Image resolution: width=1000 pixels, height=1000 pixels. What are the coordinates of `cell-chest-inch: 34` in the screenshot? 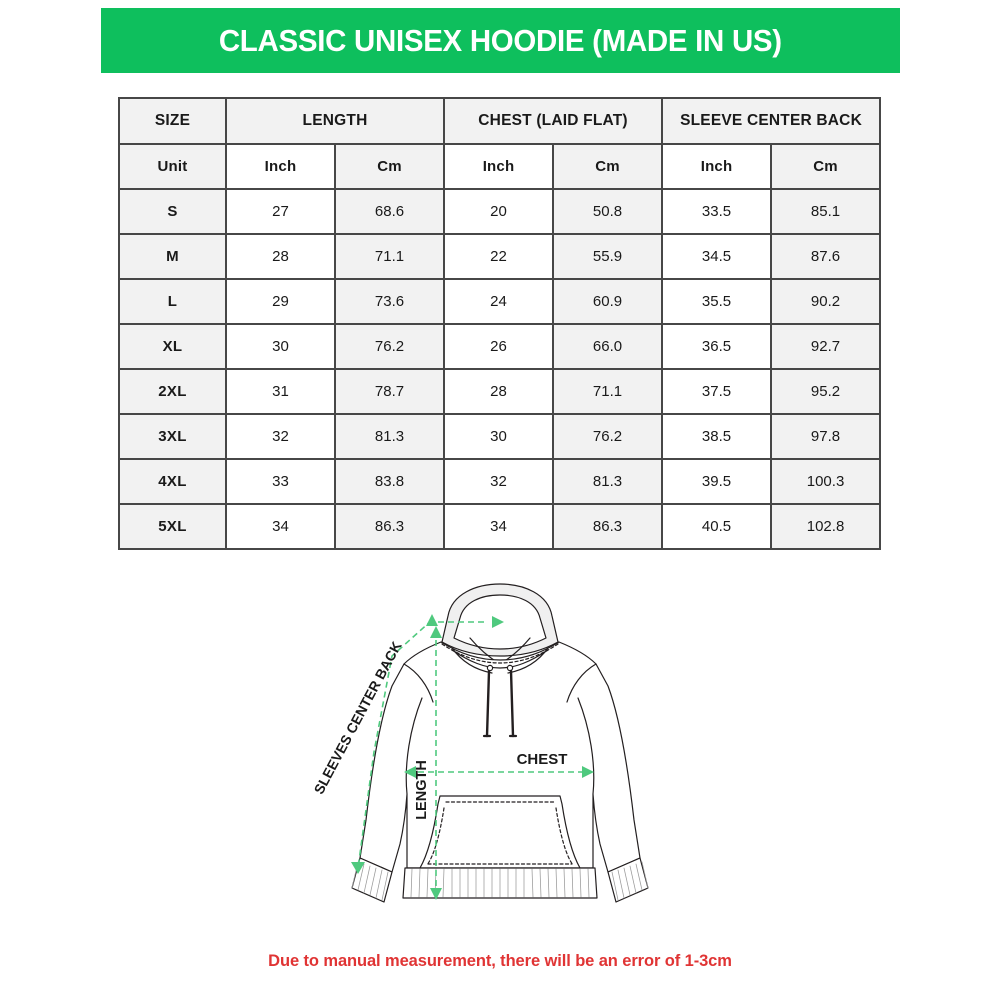 It's located at (499, 526).